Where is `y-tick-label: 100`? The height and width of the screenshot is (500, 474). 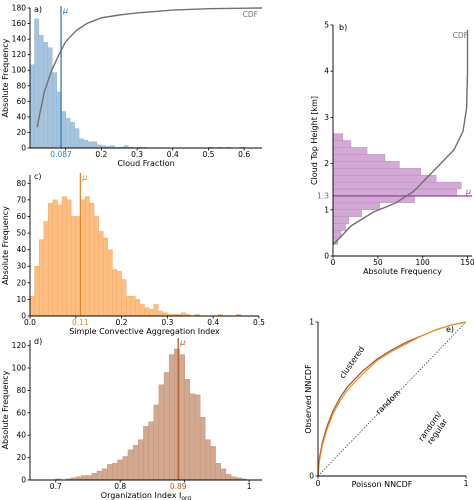 y-tick-label: 100 is located at coordinates (19, 368).